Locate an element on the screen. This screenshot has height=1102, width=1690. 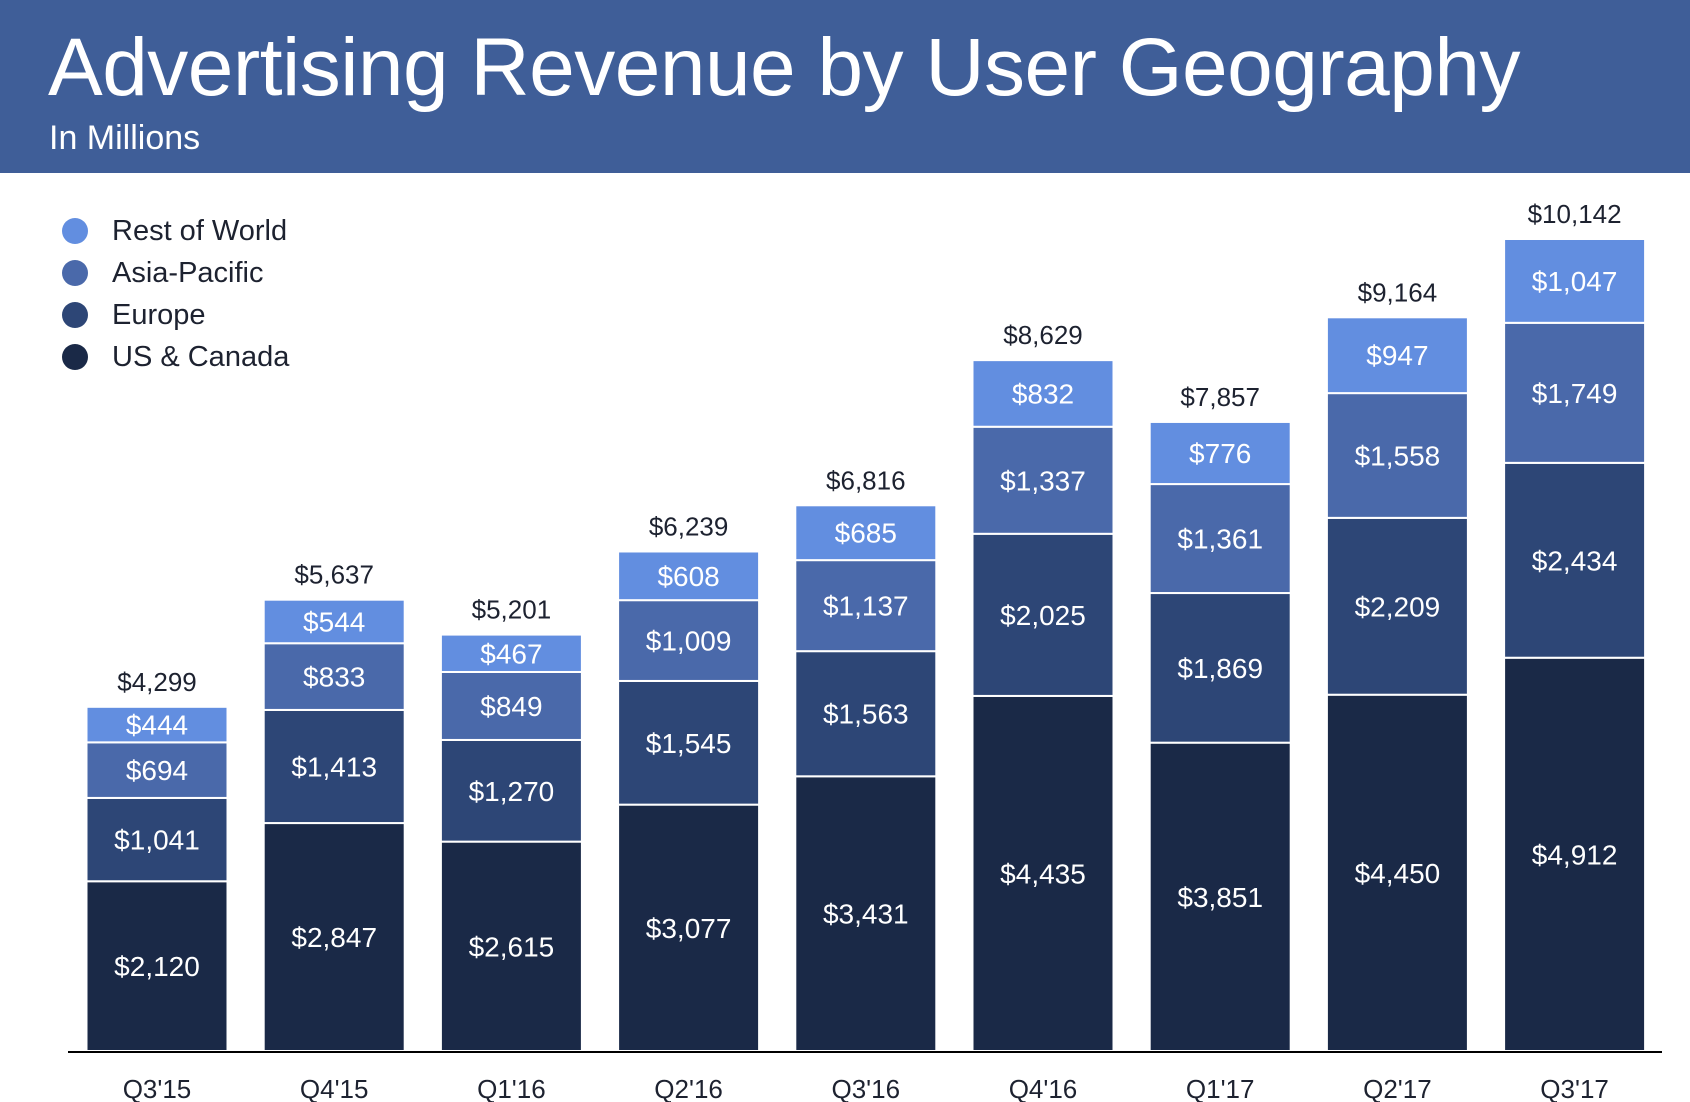
total-value-label: $7,857 is located at coordinates (1220, 397).